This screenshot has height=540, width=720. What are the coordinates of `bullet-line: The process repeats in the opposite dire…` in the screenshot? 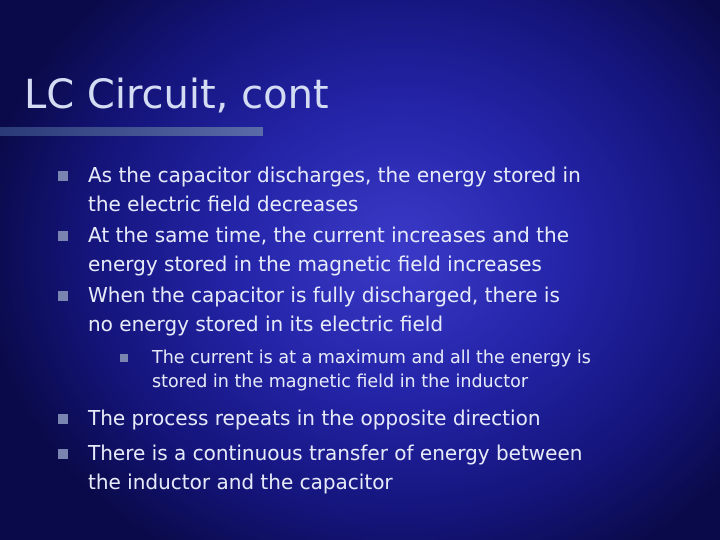 It's located at (314, 418).